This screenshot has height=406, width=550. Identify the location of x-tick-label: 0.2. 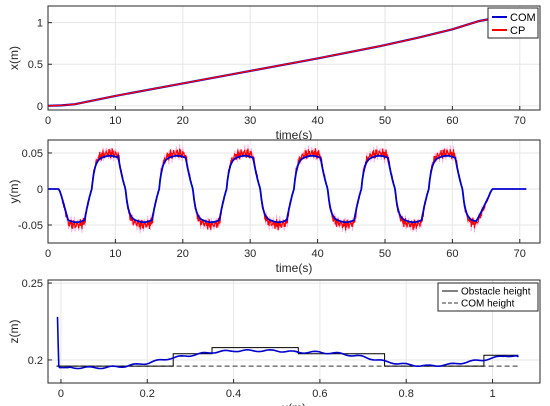
(147, 394).